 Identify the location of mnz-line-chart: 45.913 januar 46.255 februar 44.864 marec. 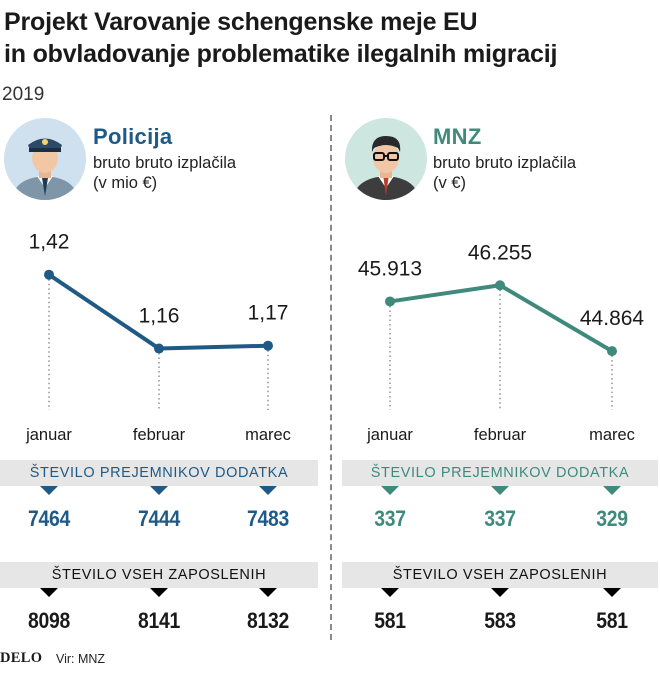
(501, 342).